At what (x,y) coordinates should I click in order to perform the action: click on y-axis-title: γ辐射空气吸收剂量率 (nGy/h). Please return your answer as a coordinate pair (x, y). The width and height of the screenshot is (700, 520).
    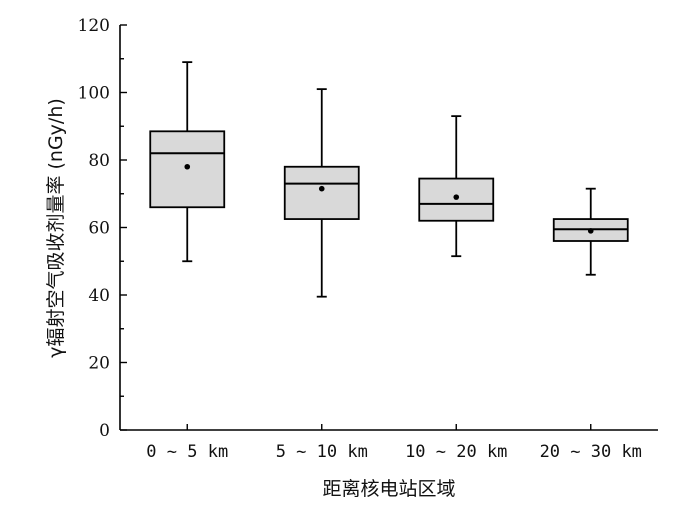
    Looking at the image, I should click on (56, 228).